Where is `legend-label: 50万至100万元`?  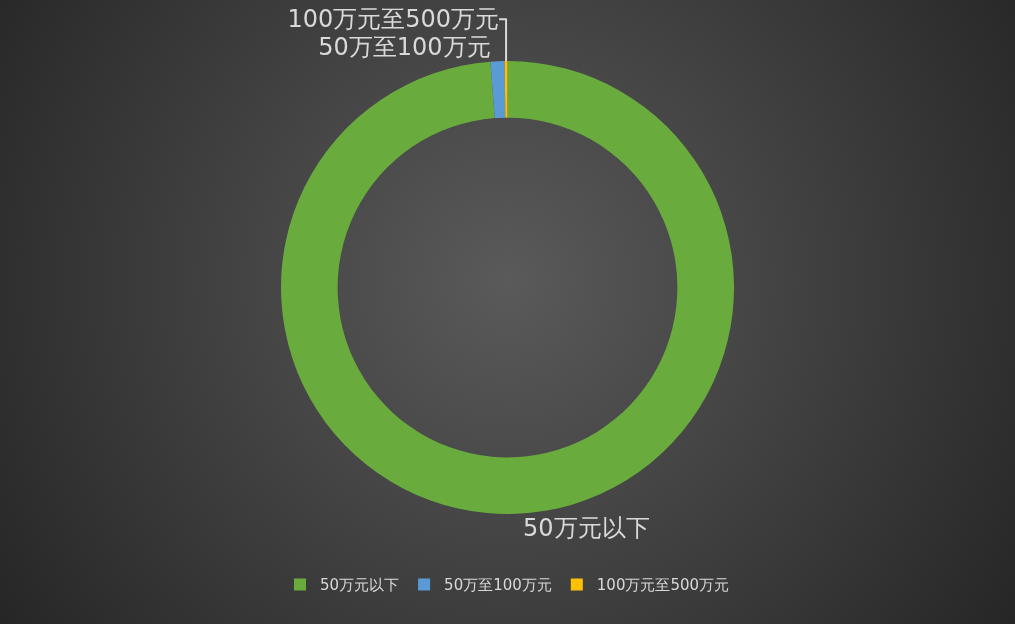 legend-label: 50万至100万元 is located at coordinates (498, 585).